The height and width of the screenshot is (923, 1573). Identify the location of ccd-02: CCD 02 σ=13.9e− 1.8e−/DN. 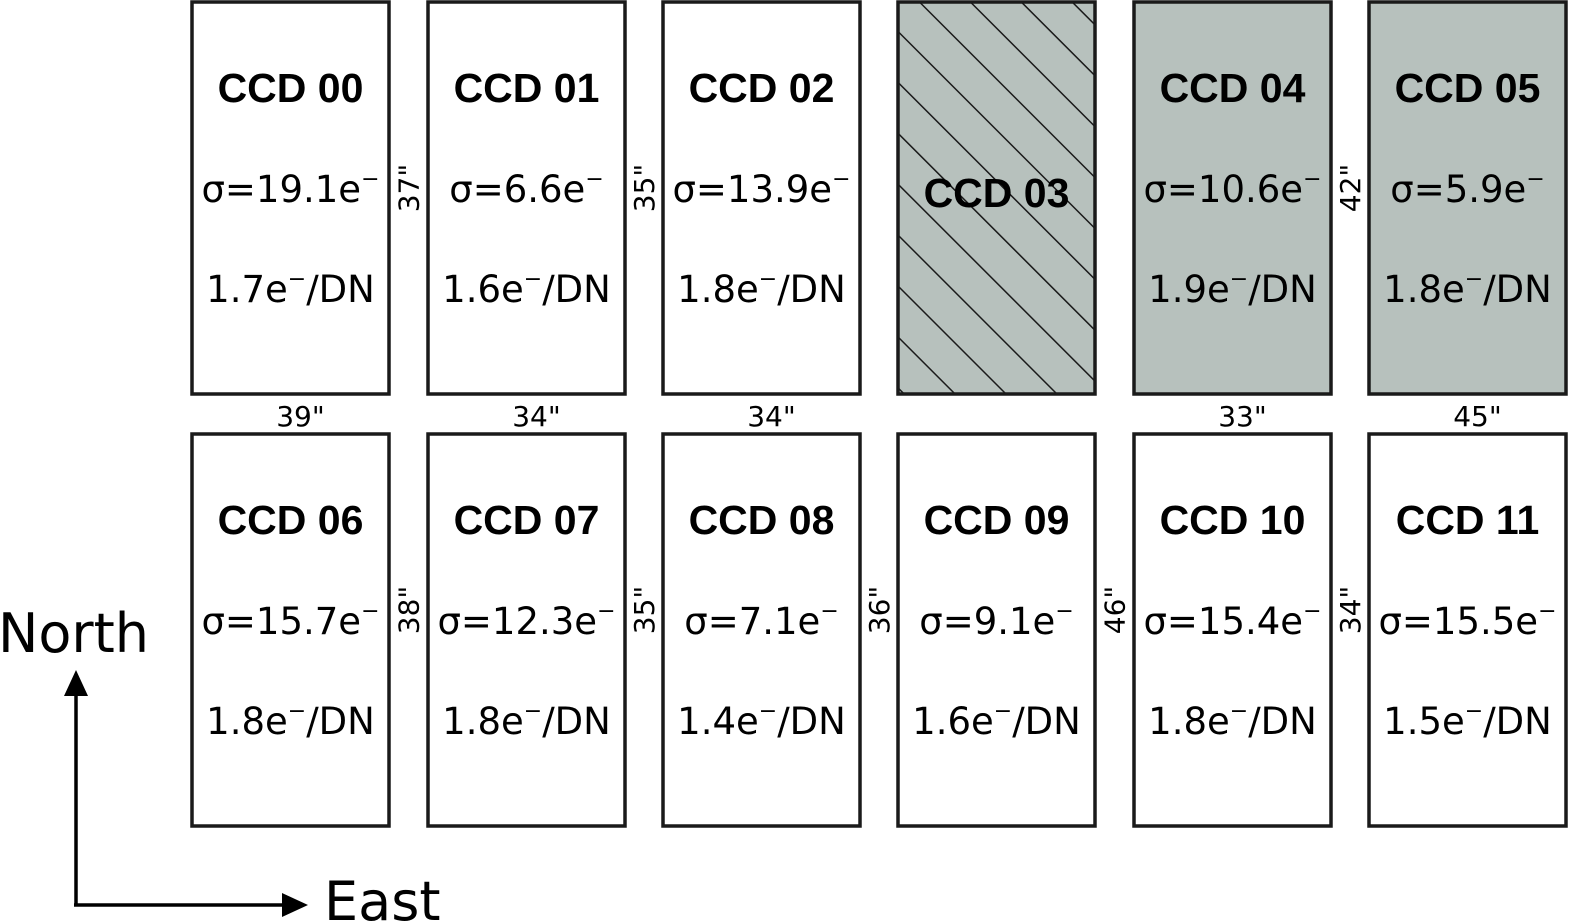
(761, 198).